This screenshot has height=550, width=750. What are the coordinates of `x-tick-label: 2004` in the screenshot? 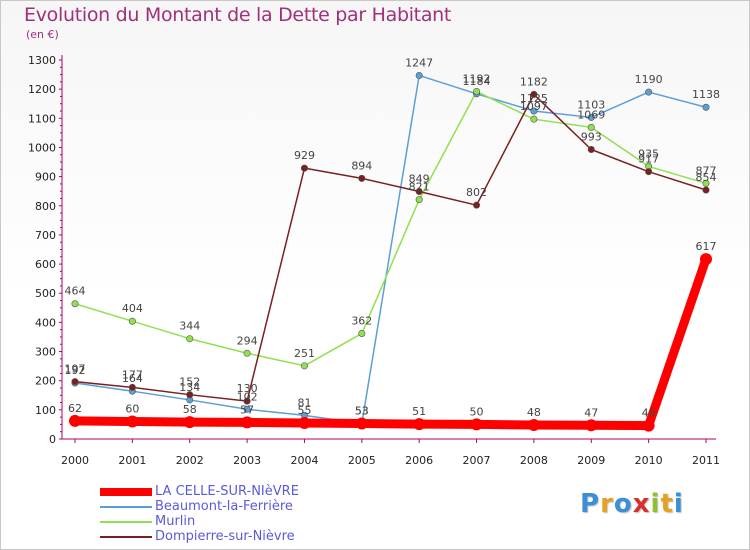 It's located at (304, 460).